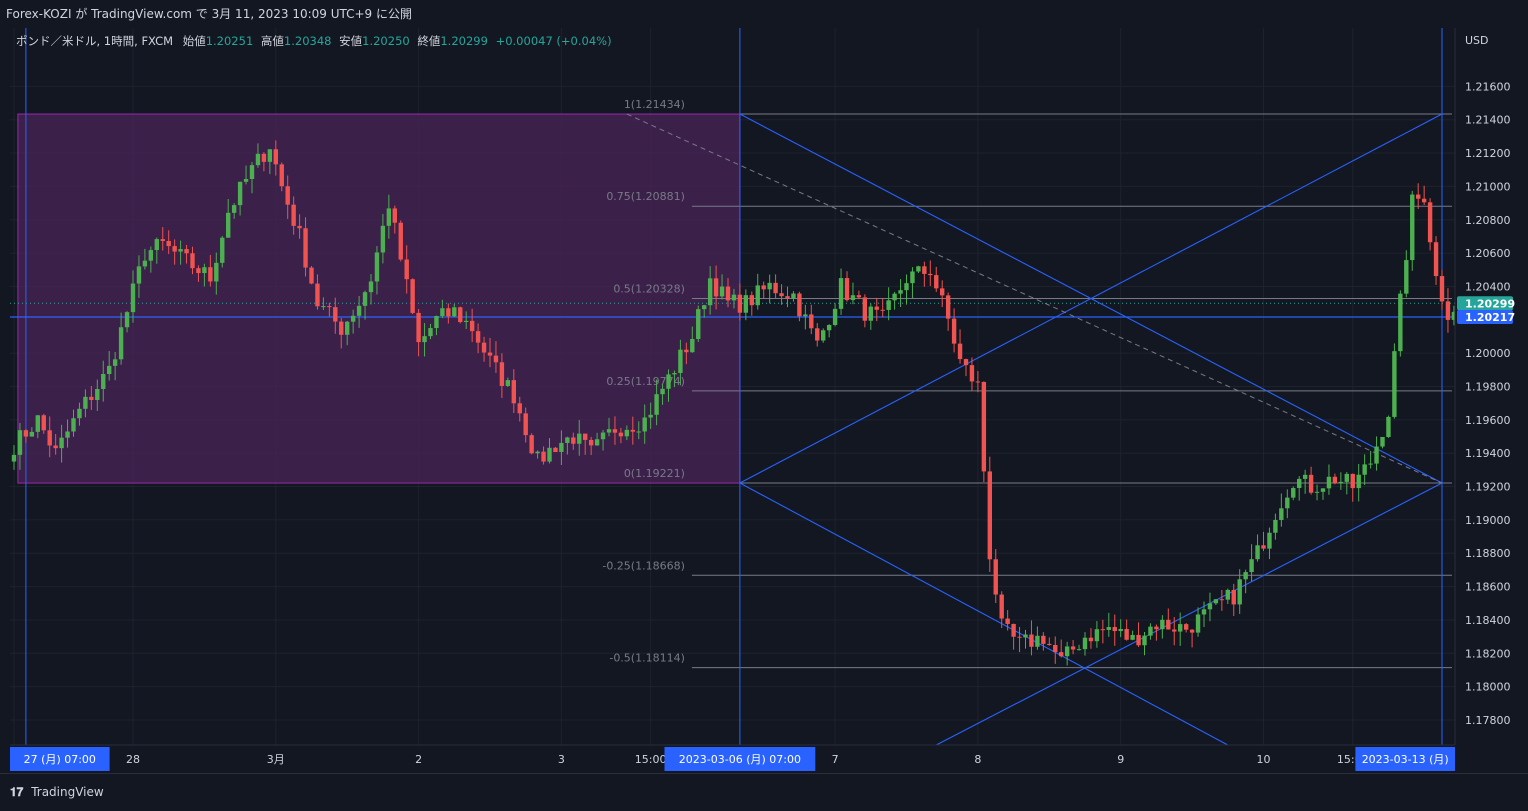 This screenshot has width=1528, height=811. I want to click on time-axis-label: 3月, so click(276, 759).